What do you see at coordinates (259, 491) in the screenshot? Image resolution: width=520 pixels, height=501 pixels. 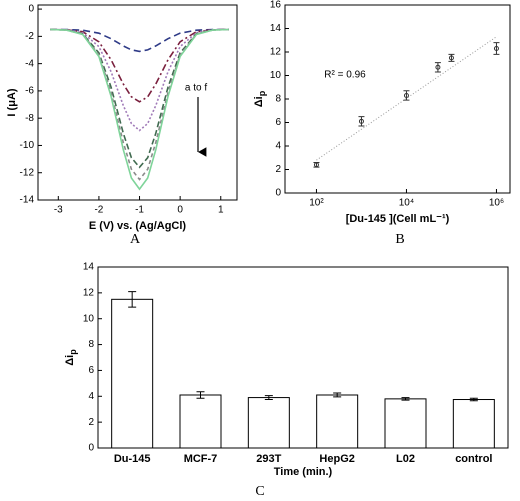 I see `panel-label: C` at bounding box center [259, 491].